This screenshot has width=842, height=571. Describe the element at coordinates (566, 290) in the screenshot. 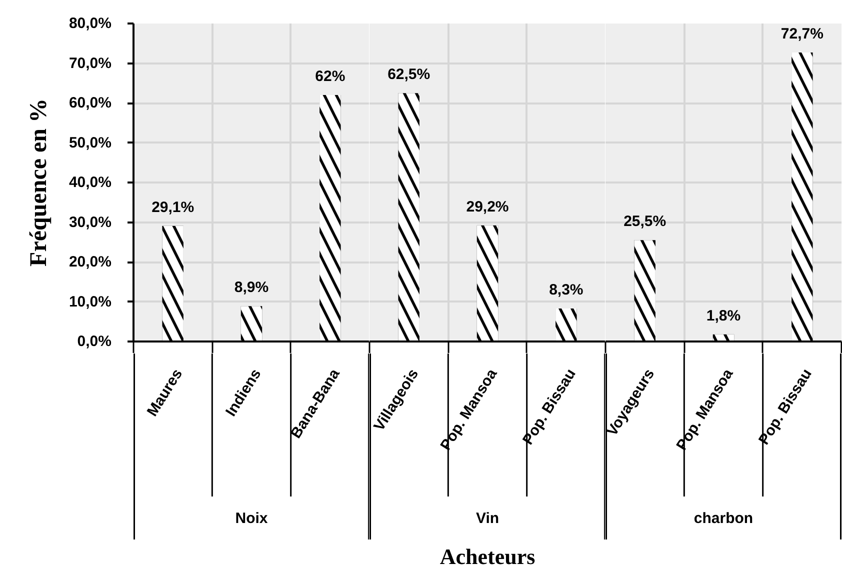

I see `data-label: 8,3%` at that location.